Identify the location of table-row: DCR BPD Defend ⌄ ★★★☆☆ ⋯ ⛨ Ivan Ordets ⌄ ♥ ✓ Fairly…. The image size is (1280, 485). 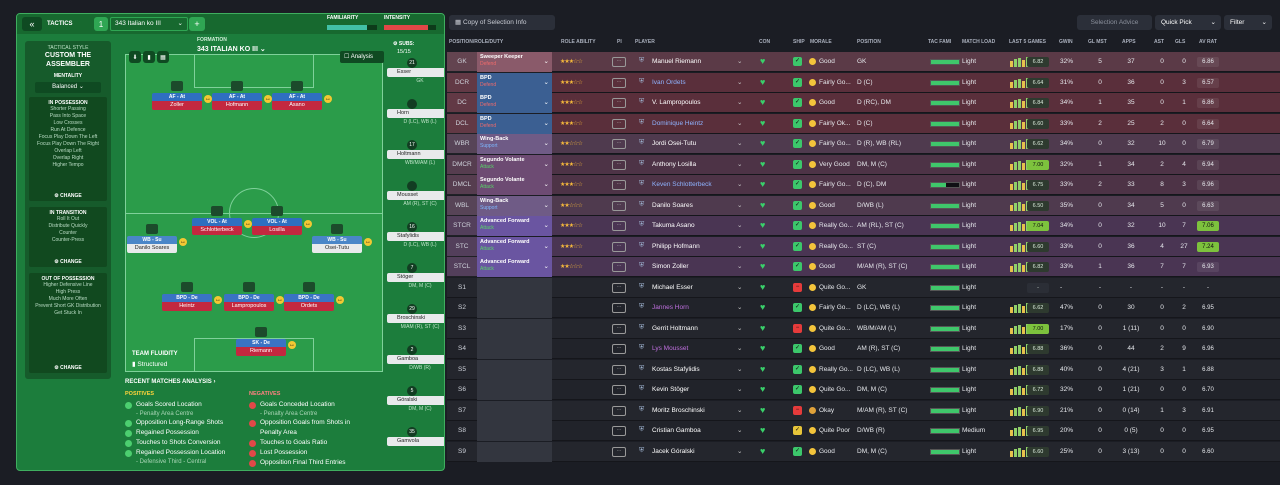
(863, 82).